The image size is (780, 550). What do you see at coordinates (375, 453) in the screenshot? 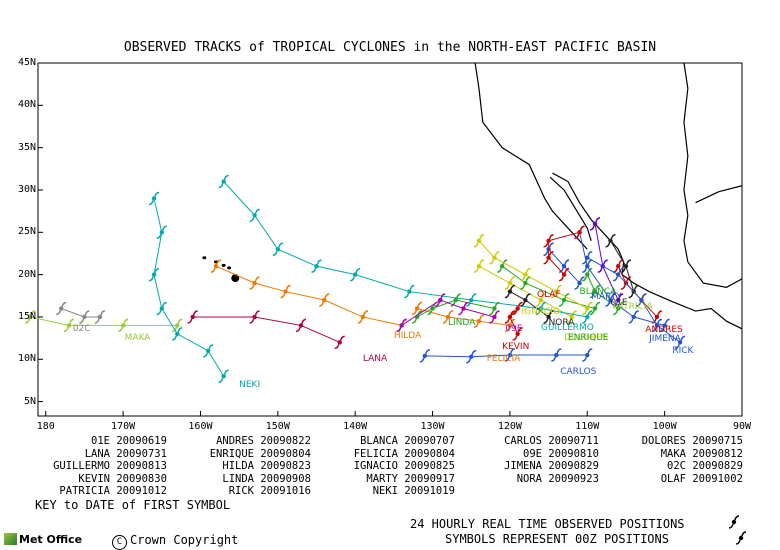
I see `key-storm-name: FELICIA` at bounding box center [375, 453].